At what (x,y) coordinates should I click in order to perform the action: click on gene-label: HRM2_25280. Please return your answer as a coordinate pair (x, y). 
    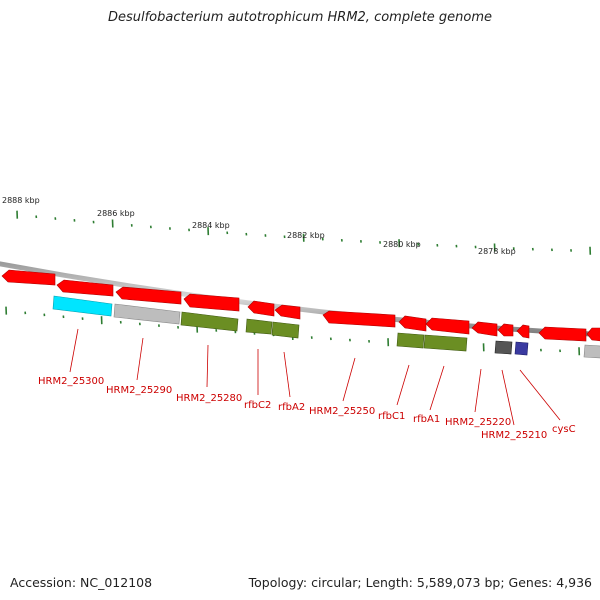
    Looking at the image, I should click on (209, 398).